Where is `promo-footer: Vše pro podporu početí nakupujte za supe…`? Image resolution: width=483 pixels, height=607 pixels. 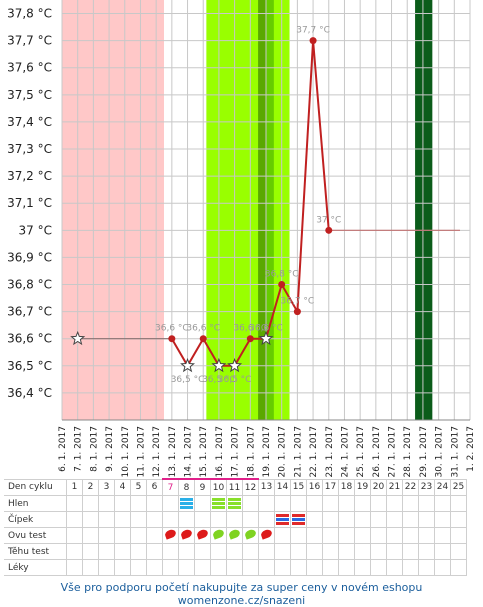 promo-footer: Vše pro podporu početí nakupujte za supe… is located at coordinates (241, 594).